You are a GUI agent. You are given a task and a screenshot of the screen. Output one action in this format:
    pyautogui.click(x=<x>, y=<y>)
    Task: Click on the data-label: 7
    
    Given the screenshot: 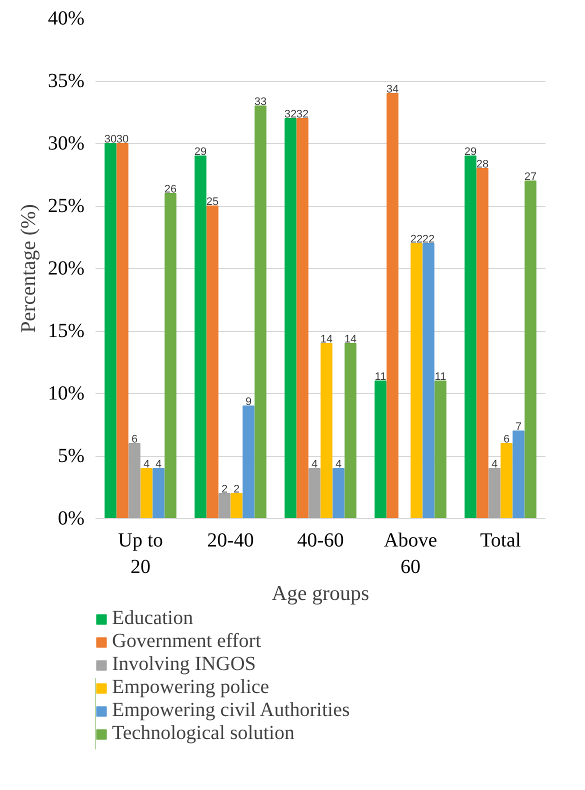 What is the action you would take?
    pyautogui.click(x=518, y=427)
    